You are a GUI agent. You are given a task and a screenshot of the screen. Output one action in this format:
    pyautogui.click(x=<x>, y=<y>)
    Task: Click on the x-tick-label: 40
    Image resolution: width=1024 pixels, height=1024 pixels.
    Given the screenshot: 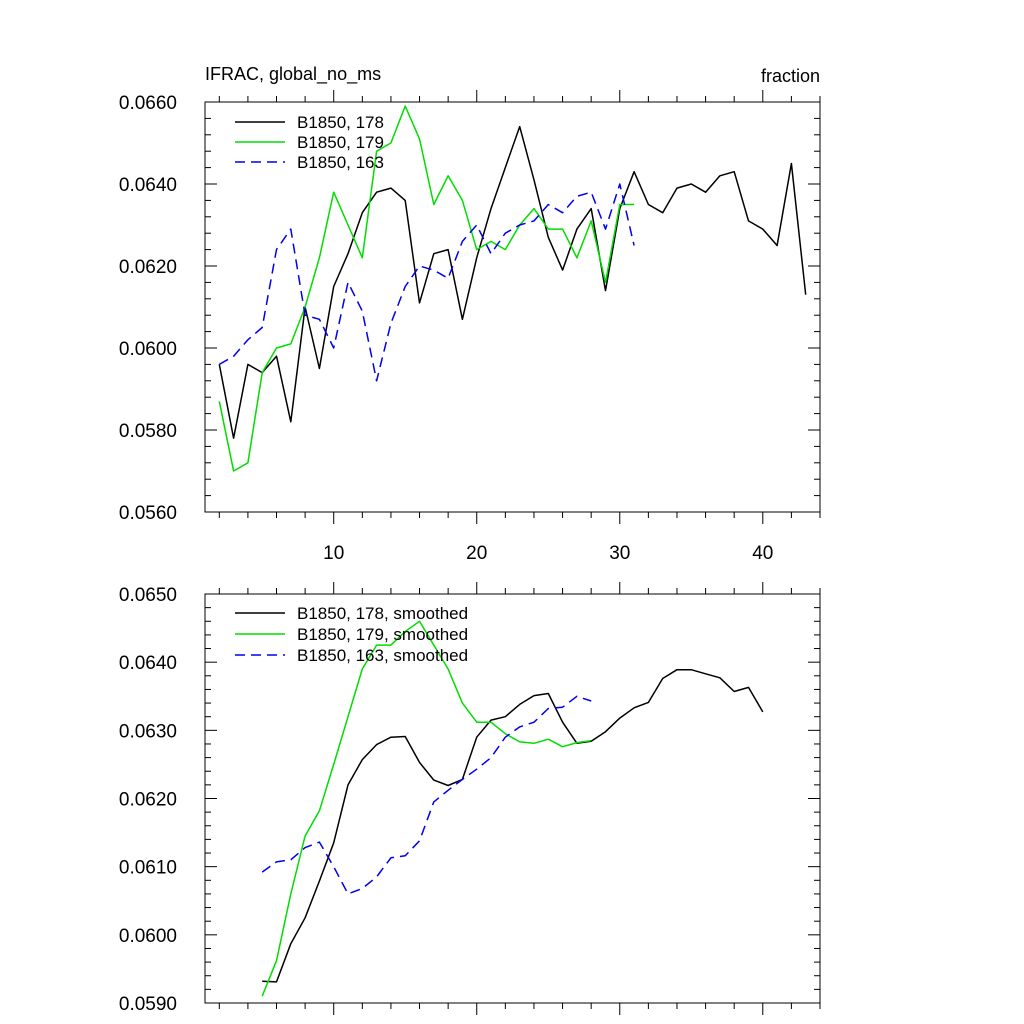 What is the action you would take?
    pyautogui.click(x=762, y=553)
    